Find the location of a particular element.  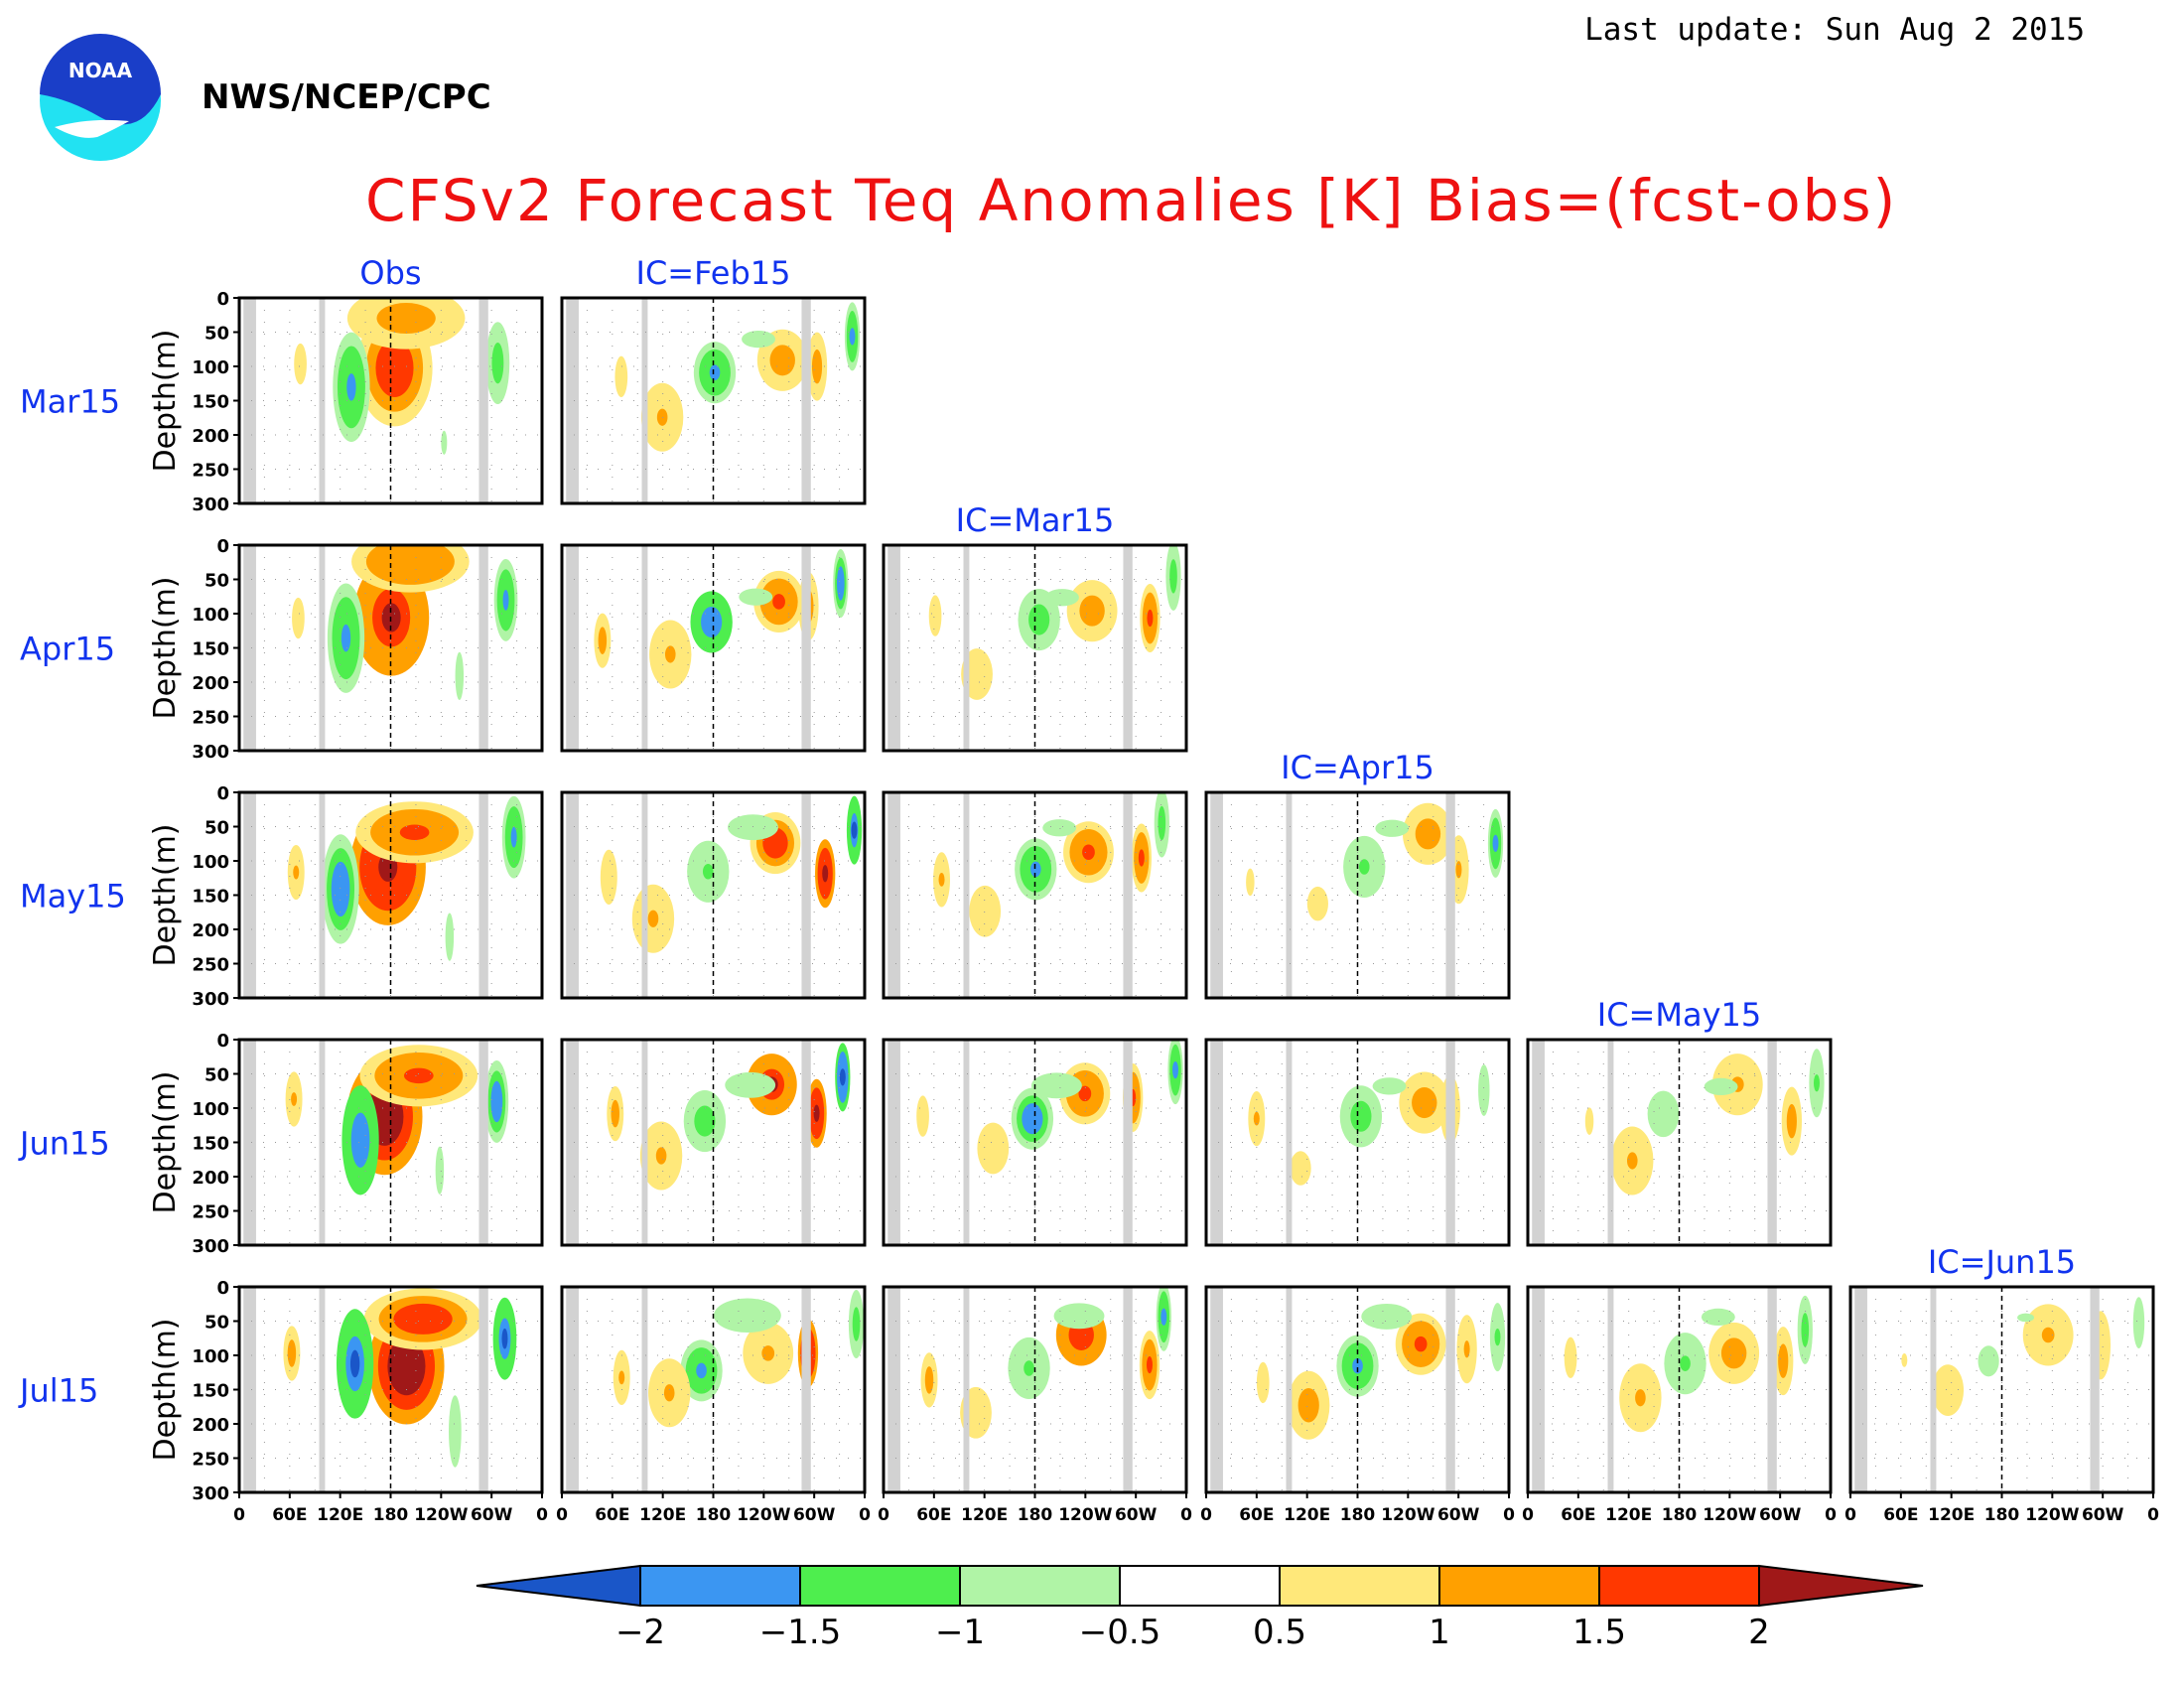

logo-gull is located at coordinates (92, 128).